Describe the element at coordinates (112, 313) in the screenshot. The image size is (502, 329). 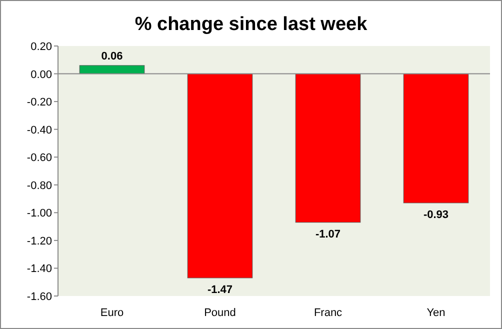
I see `x-tick-label: Euro` at that location.